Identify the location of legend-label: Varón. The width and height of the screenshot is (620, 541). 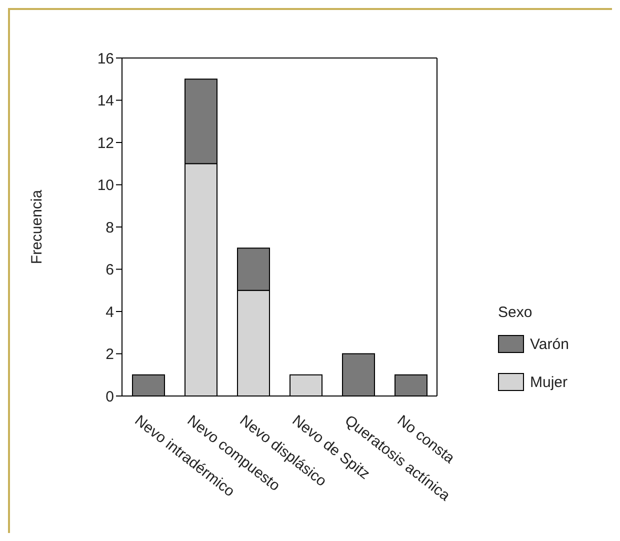
(549, 344).